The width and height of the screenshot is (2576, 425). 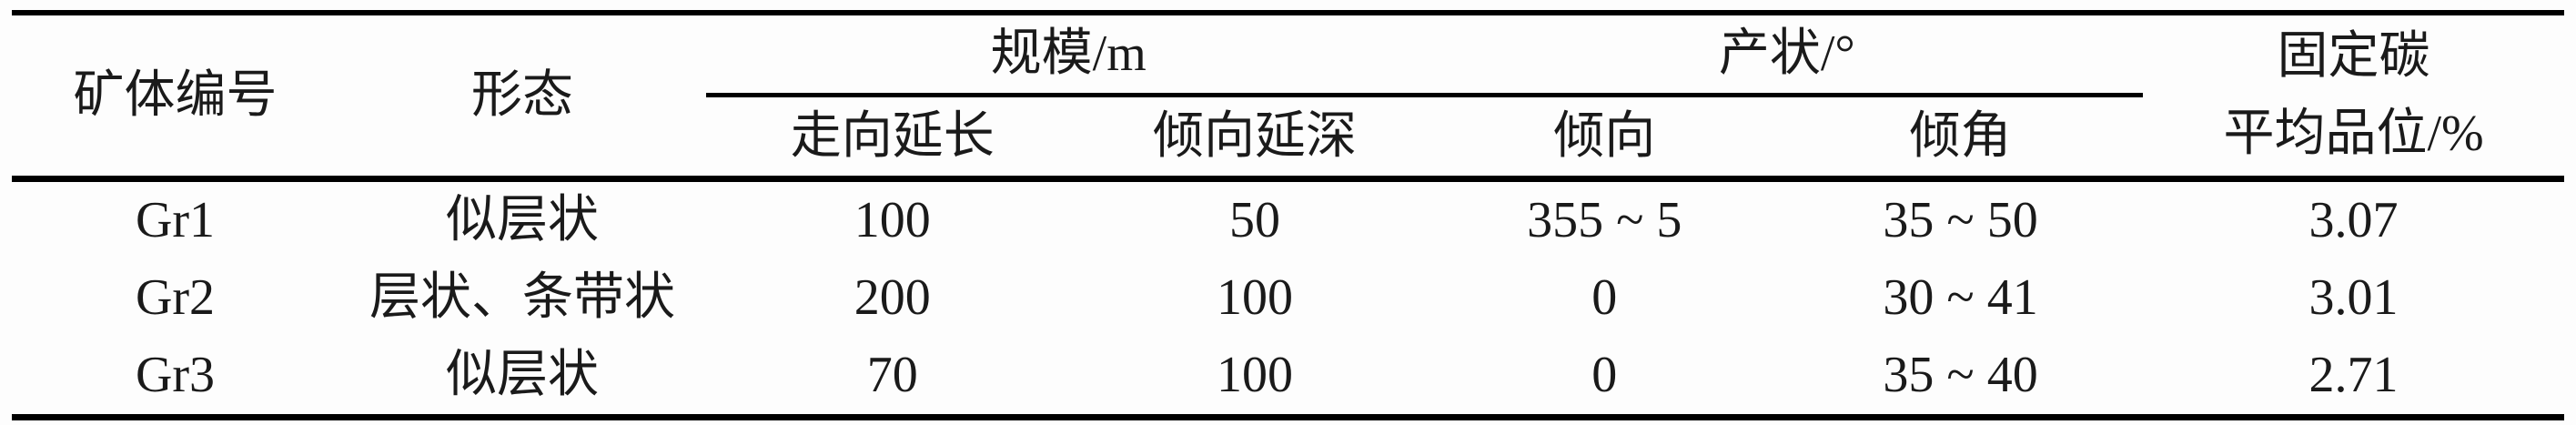 I want to click on cell-ore-body-id: Gr1, so click(x=175, y=221).